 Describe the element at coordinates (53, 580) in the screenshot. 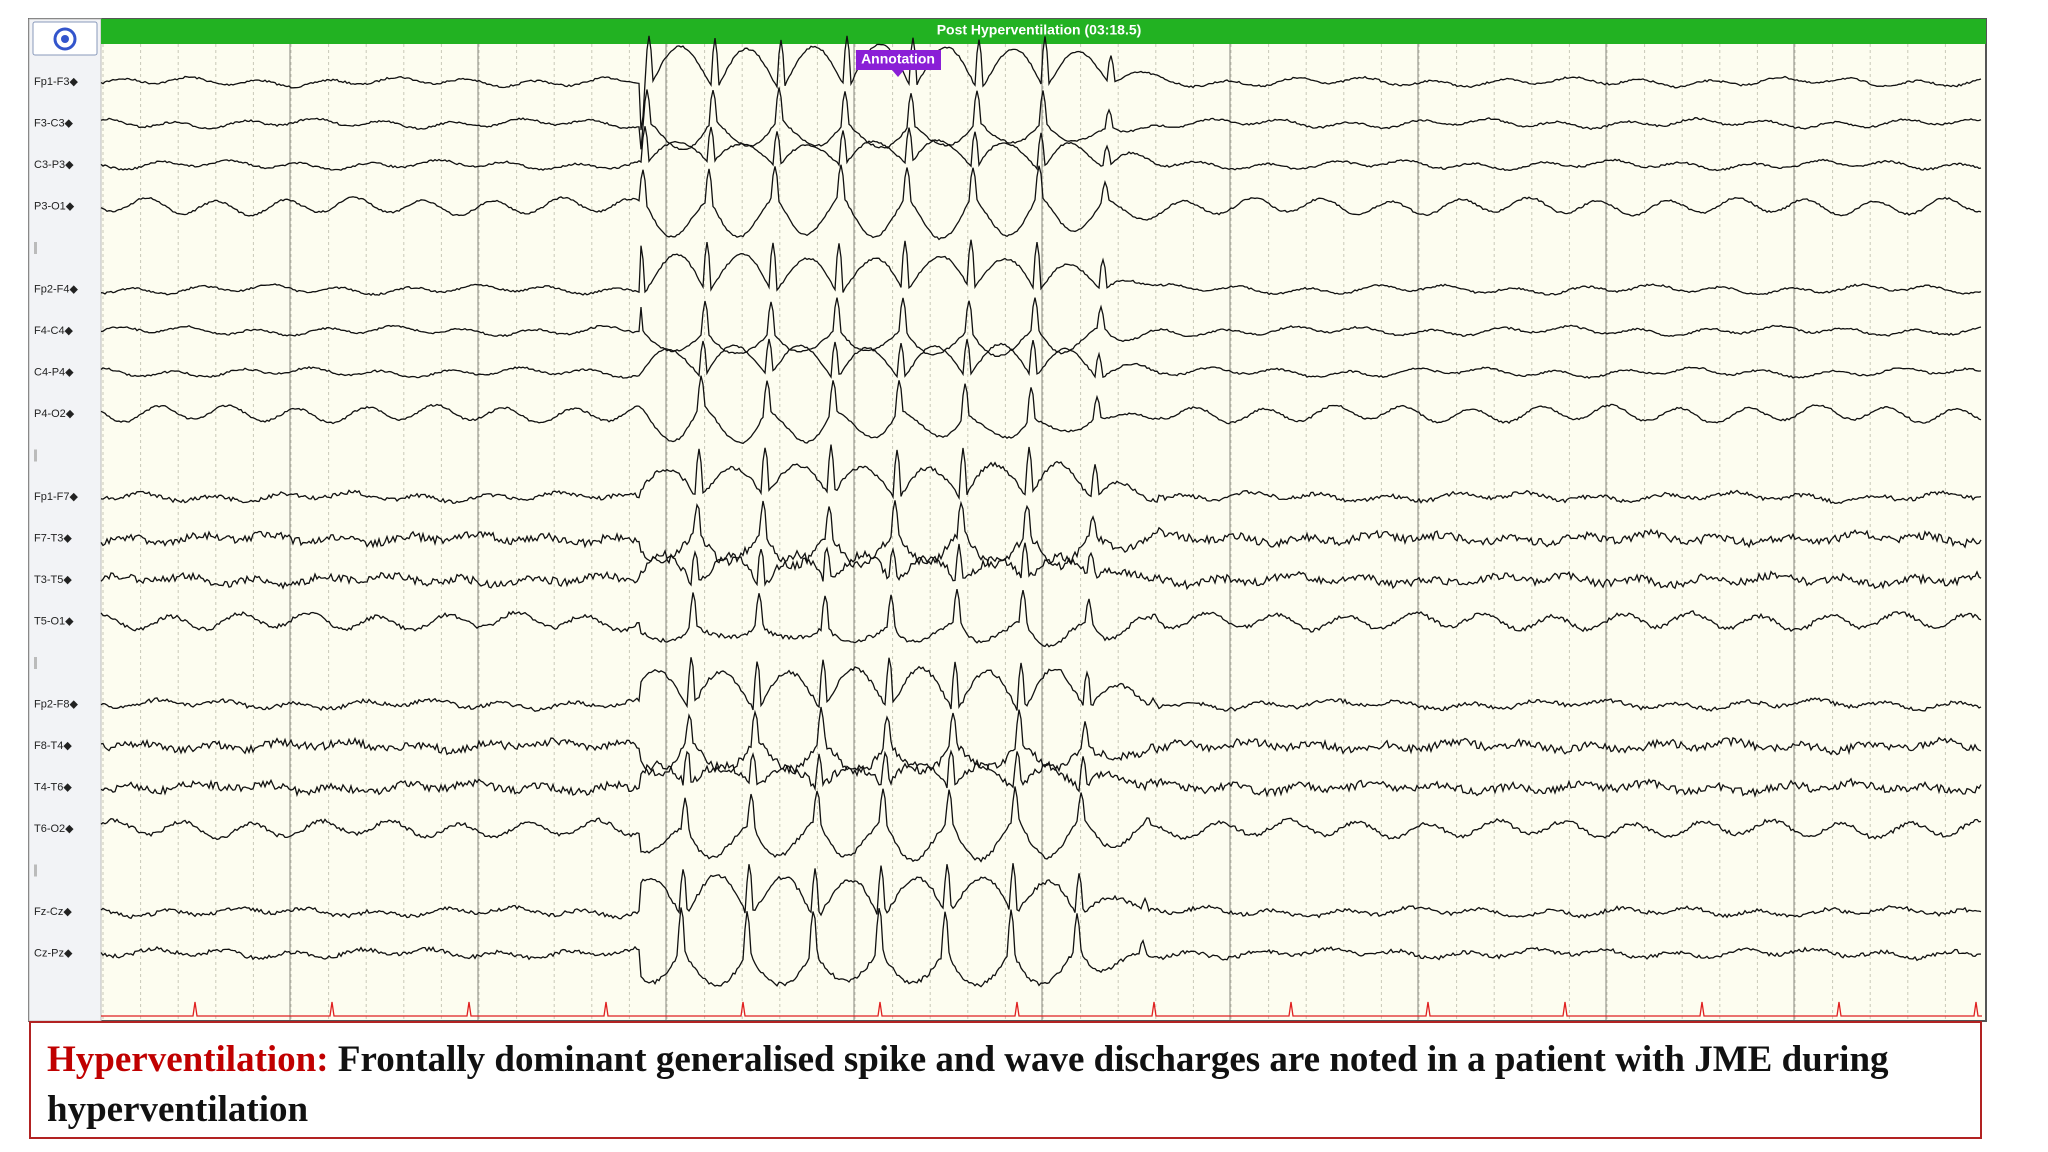

I see `channel-label: T3-T5◆` at that location.